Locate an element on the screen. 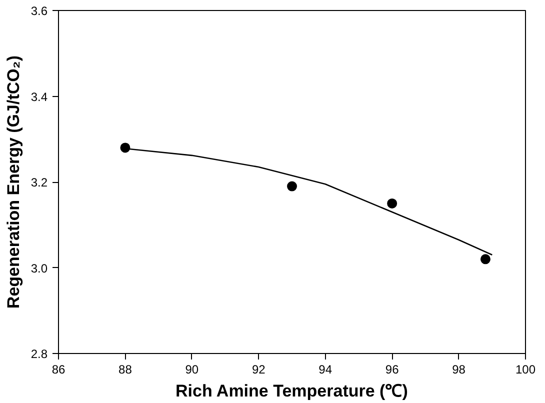  y-axis-title: Regeneration Energy (GJ/tCO₂) is located at coordinates (13, 182).